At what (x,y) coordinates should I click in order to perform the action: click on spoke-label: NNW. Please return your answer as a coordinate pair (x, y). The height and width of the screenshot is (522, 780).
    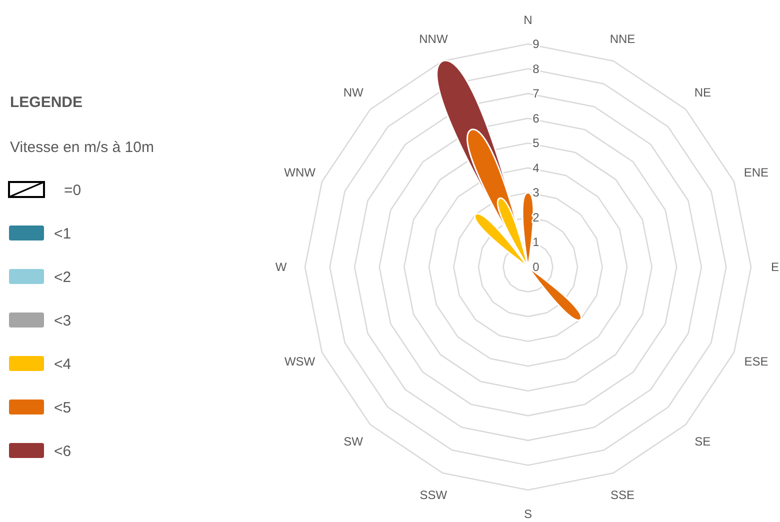
    Looking at the image, I should click on (433, 39).